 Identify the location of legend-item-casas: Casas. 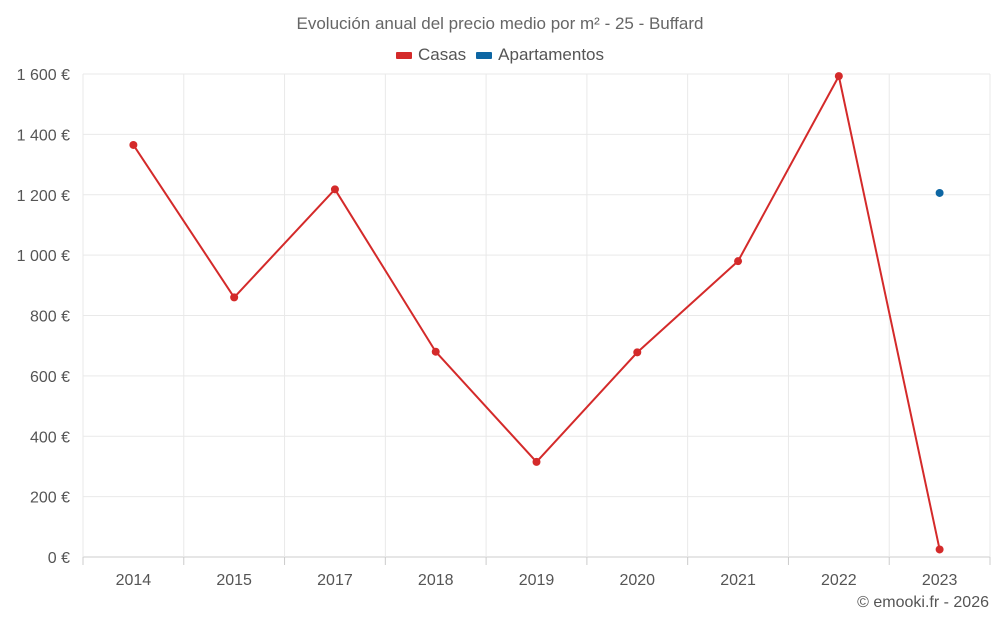
(431, 55).